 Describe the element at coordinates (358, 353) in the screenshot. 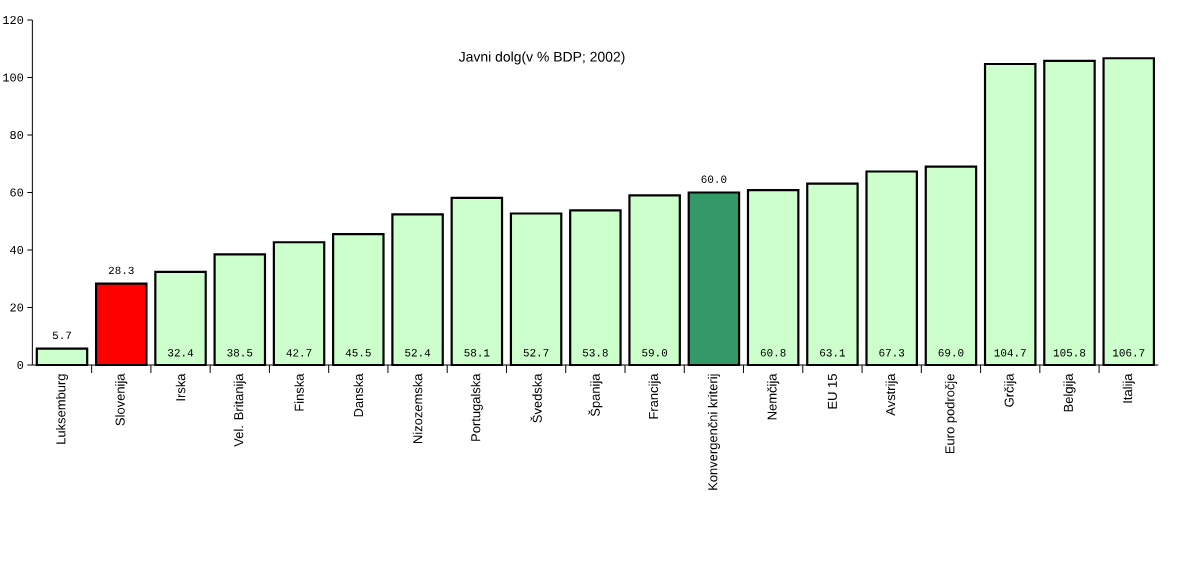

I see `data-label: 45.5` at that location.